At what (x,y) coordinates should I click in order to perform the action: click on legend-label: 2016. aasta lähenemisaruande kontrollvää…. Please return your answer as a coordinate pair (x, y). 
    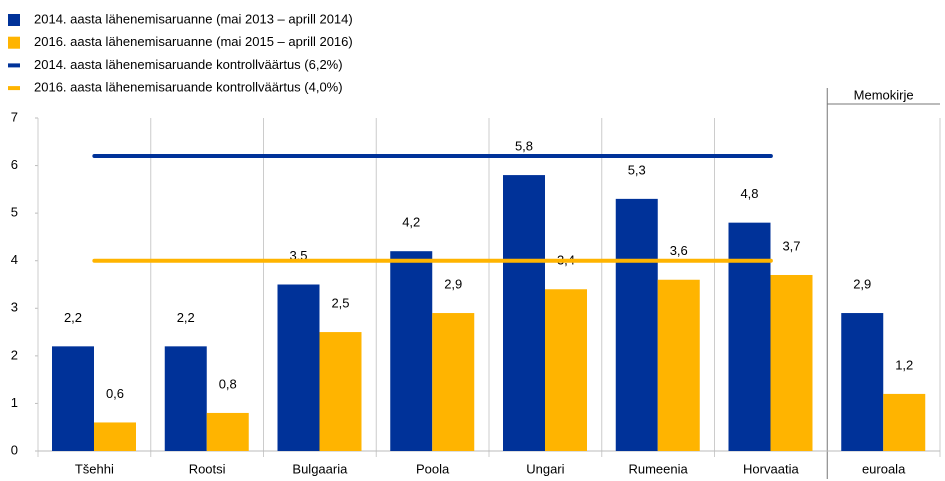
    Looking at the image, I should click on (188, 87).